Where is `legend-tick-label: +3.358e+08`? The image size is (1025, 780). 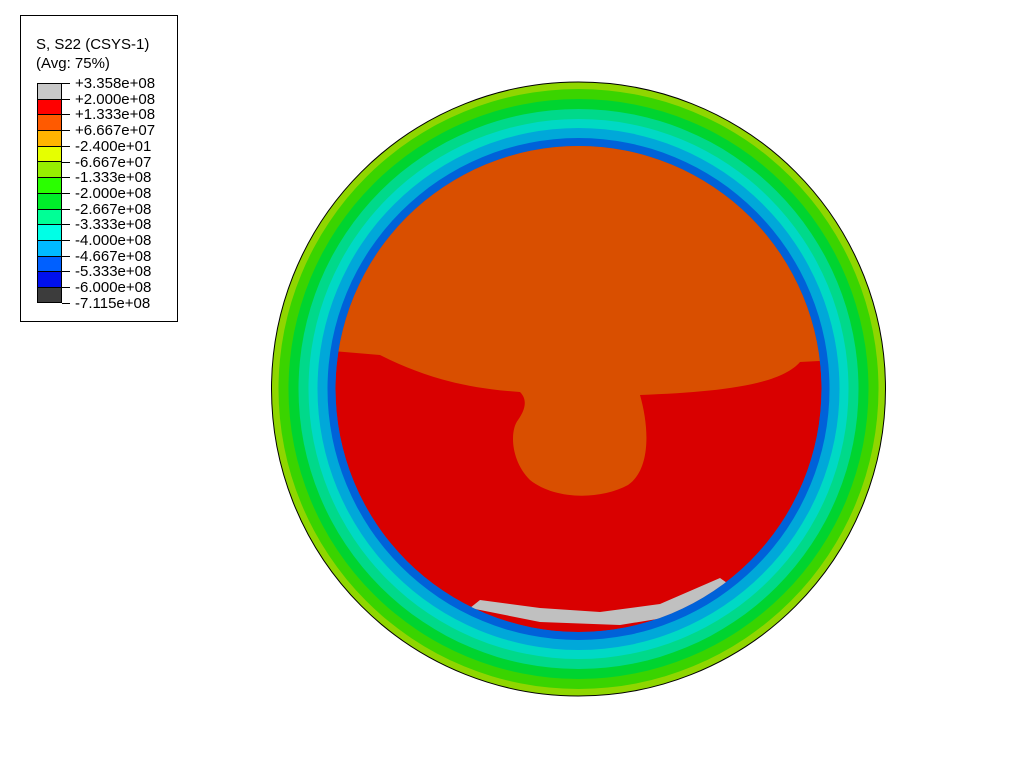 legend-tick-label: +3.358e+08 is located at coordinates (115, 83).